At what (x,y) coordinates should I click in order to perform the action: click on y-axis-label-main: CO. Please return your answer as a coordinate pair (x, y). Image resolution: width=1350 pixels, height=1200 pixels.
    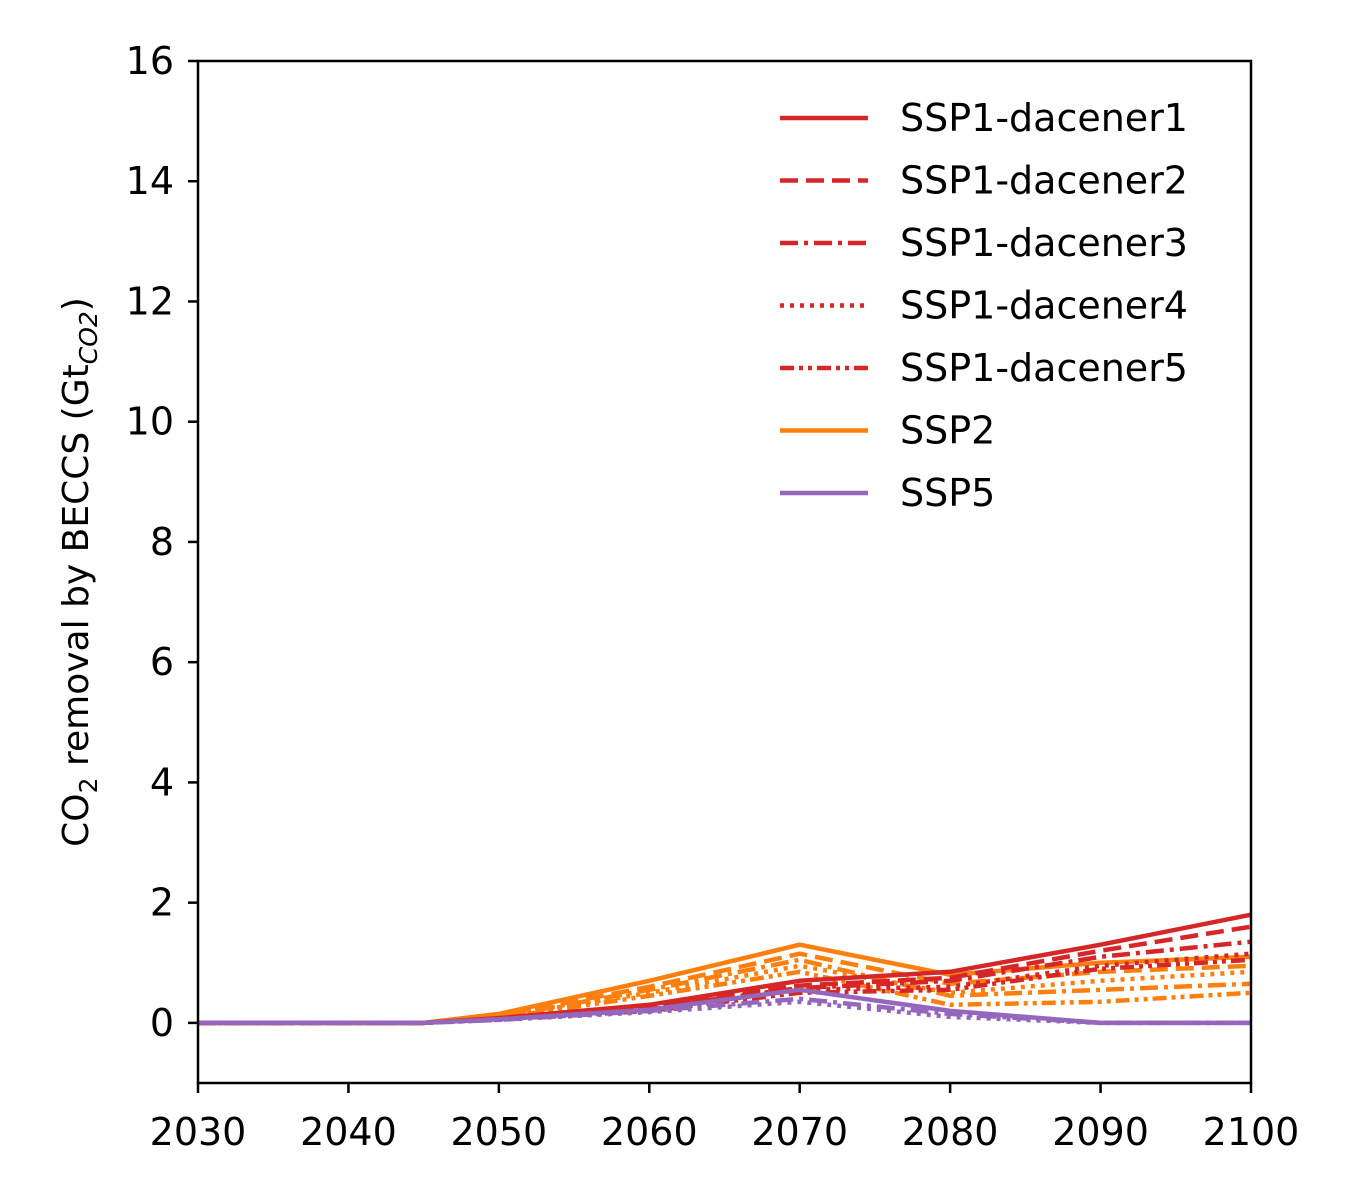
    Looking at the image, I should click on (76, 819).